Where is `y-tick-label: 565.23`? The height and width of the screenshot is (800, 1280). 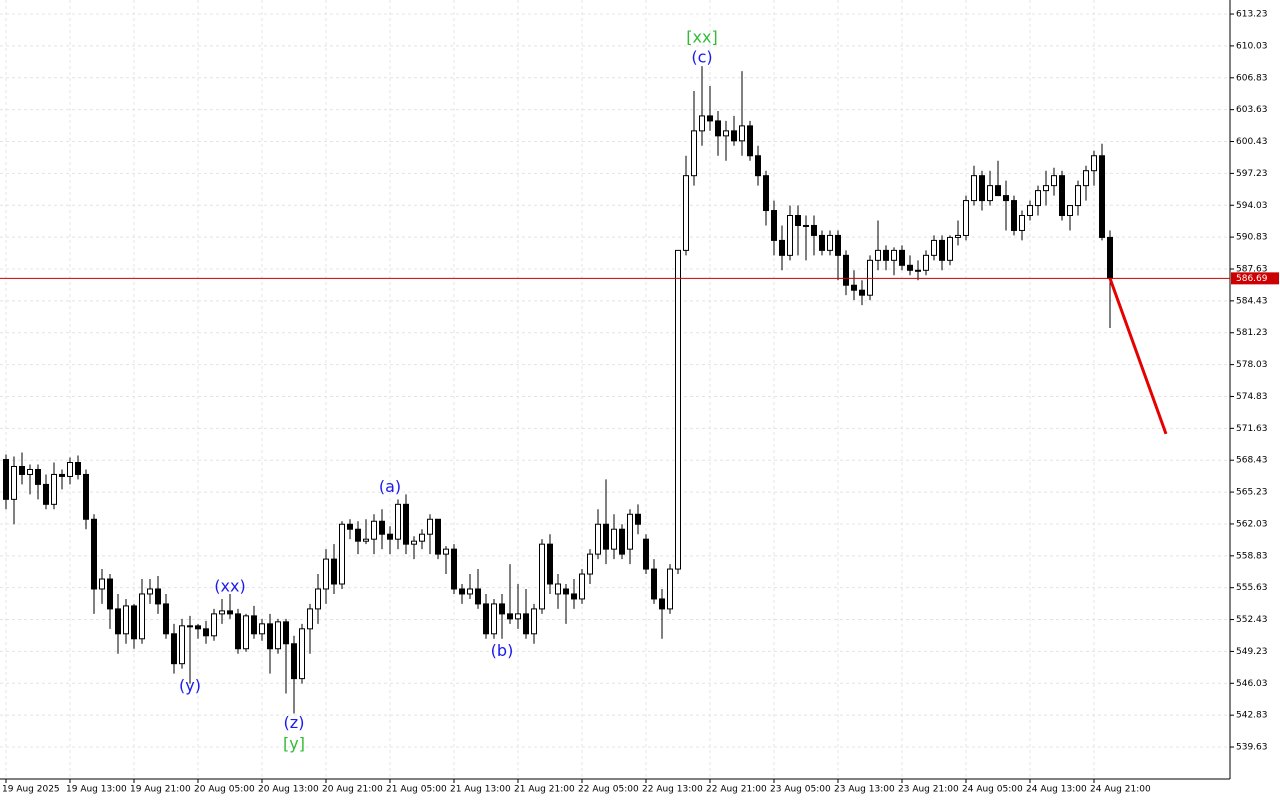 y-tick-label: 565.23 is located at coordinates (1252, 493).